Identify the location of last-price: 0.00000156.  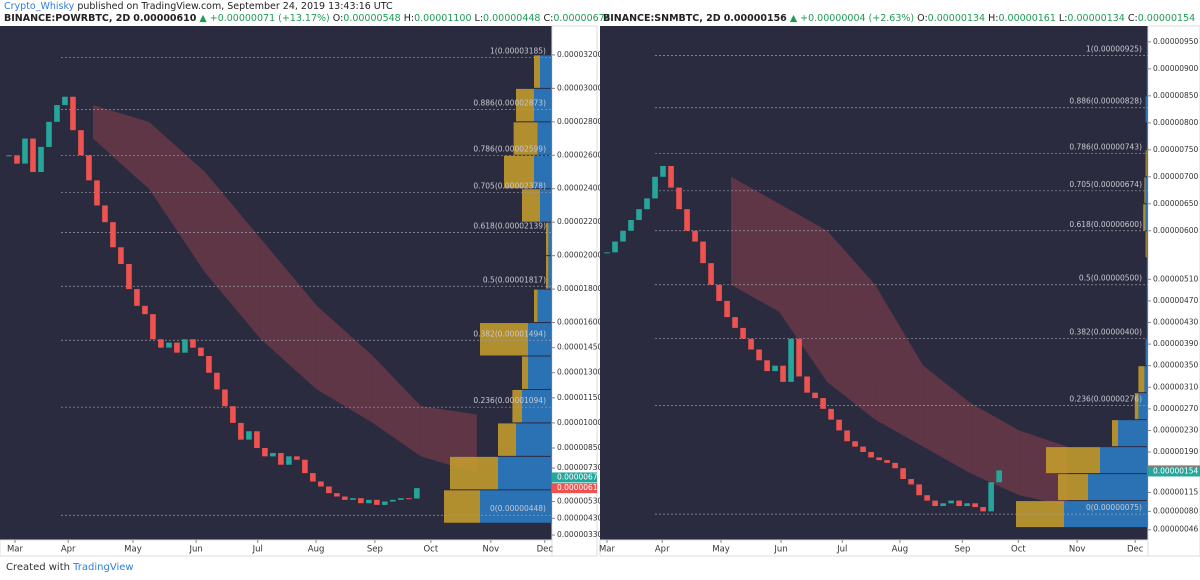
(755, 18).